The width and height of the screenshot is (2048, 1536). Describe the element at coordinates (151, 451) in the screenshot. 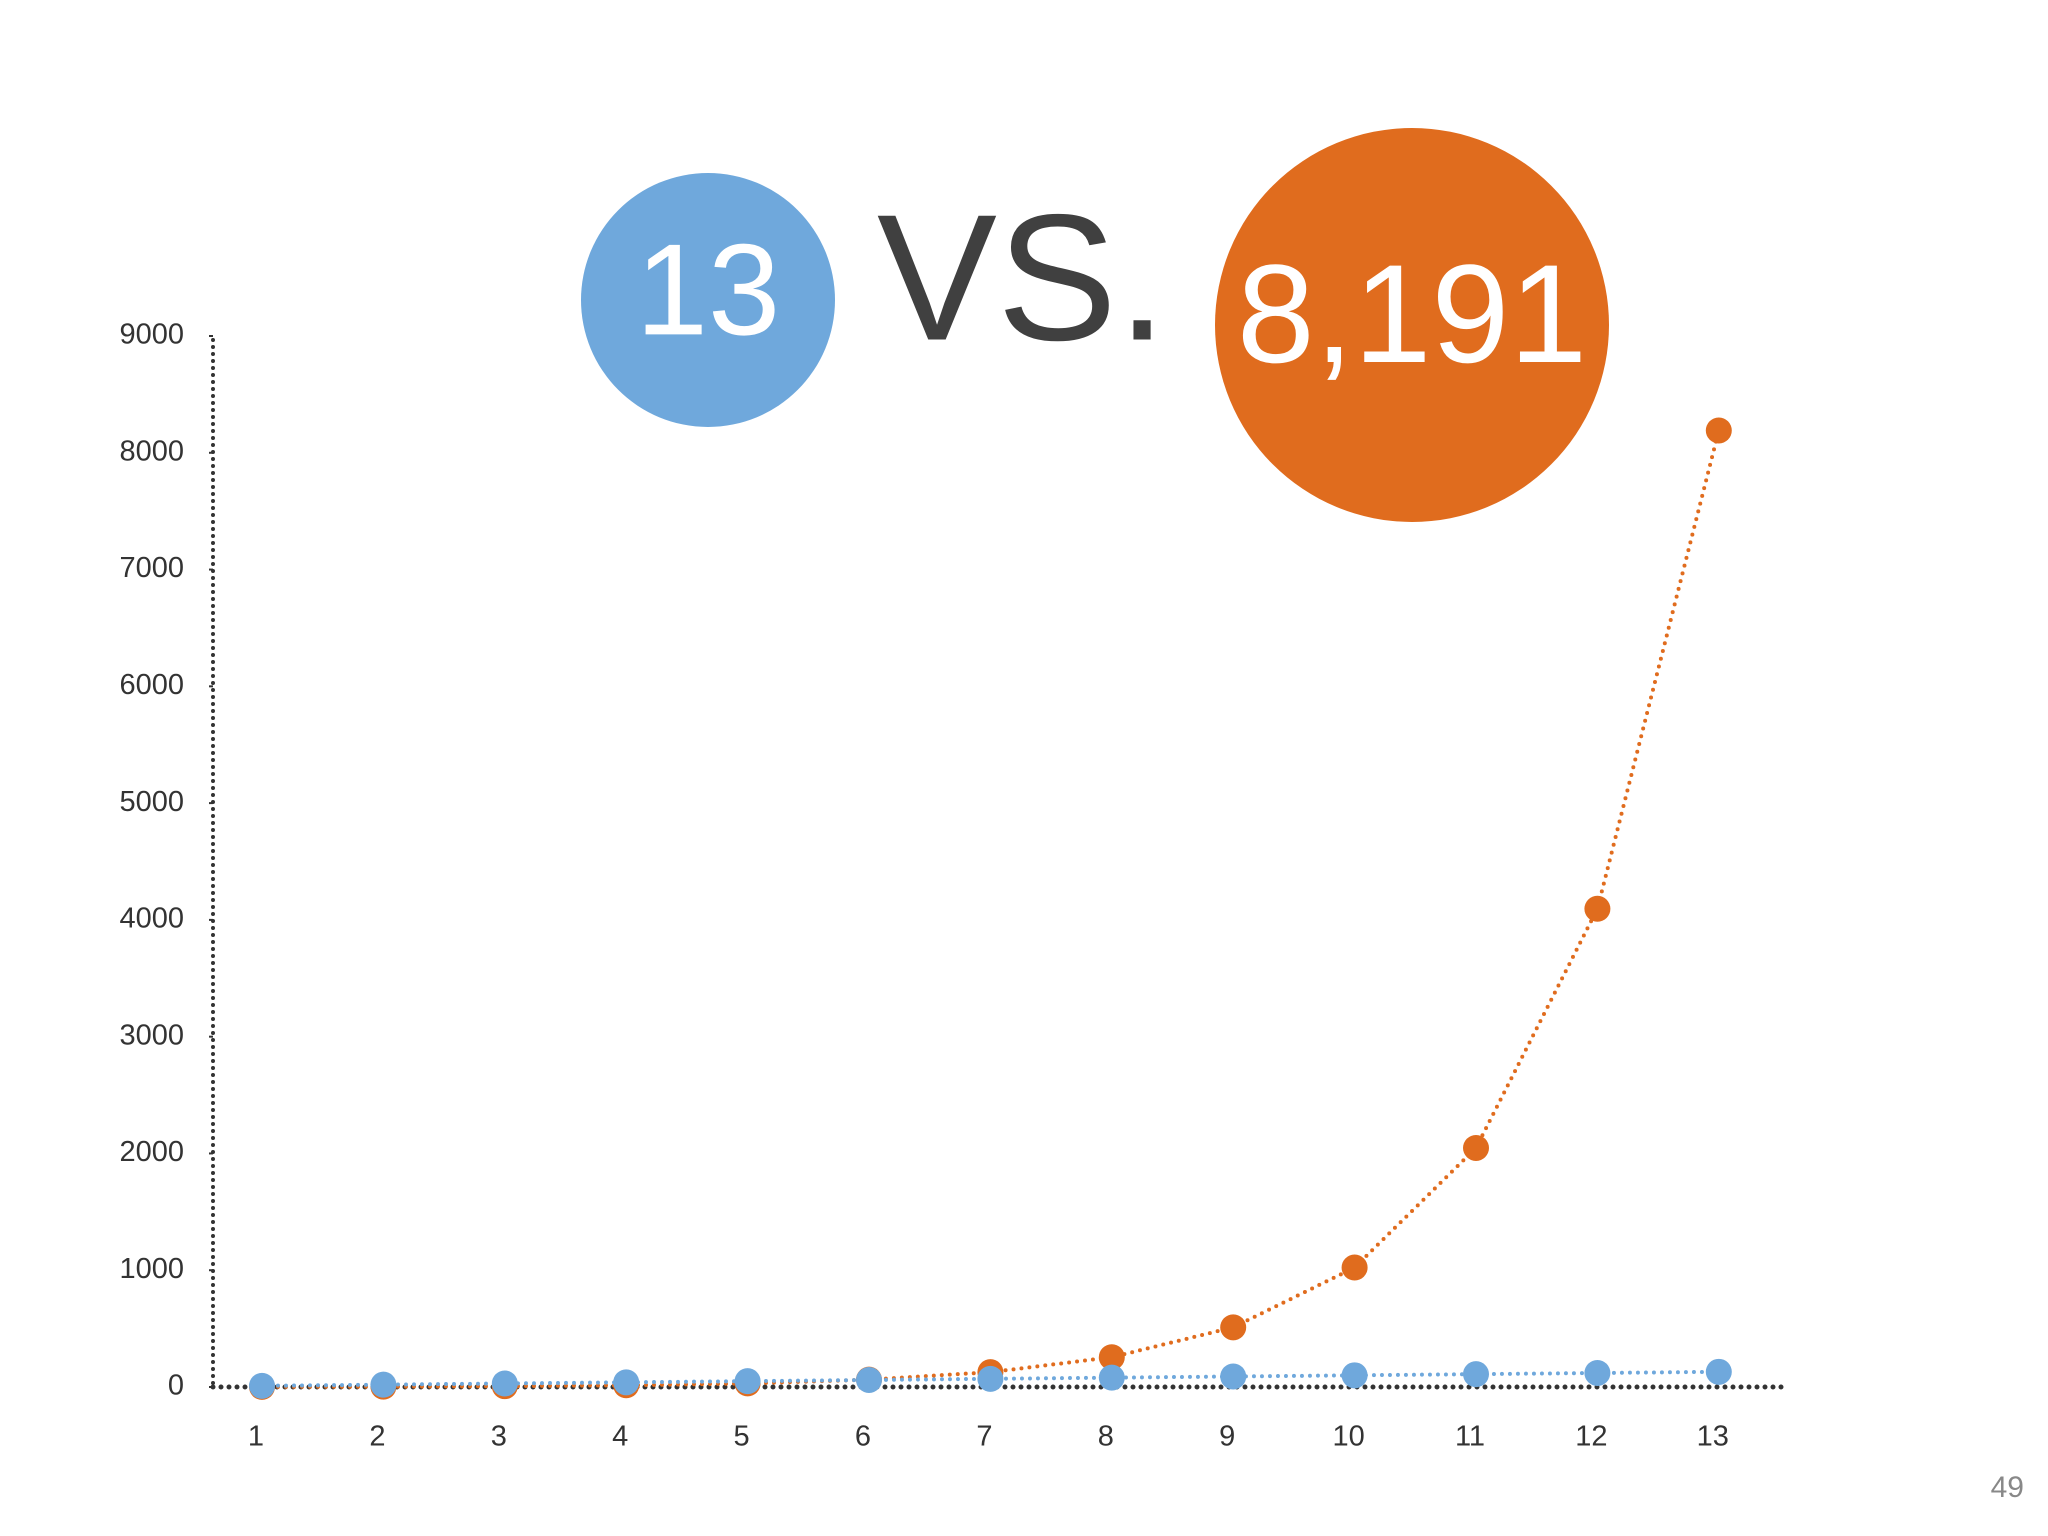

I see `y-tick-label: 8000` at that location.